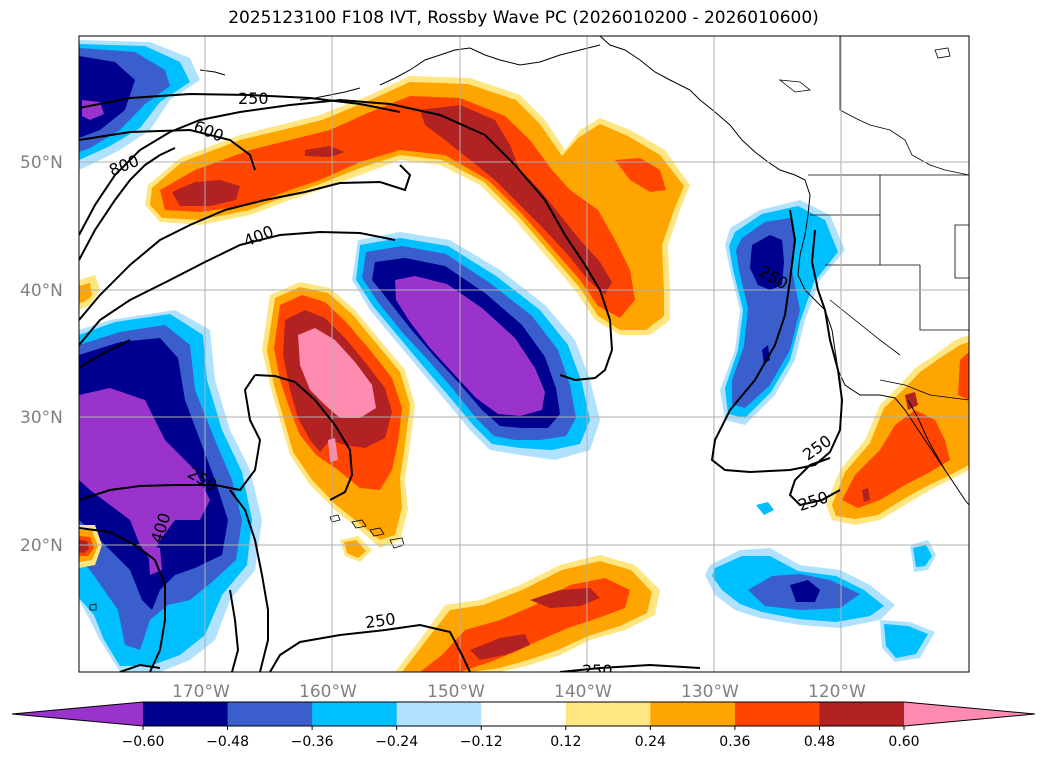  Describe the element at coordinates (650, 742) in the screenshot. I see `colorbar-tick-label: 0.24` at that location.